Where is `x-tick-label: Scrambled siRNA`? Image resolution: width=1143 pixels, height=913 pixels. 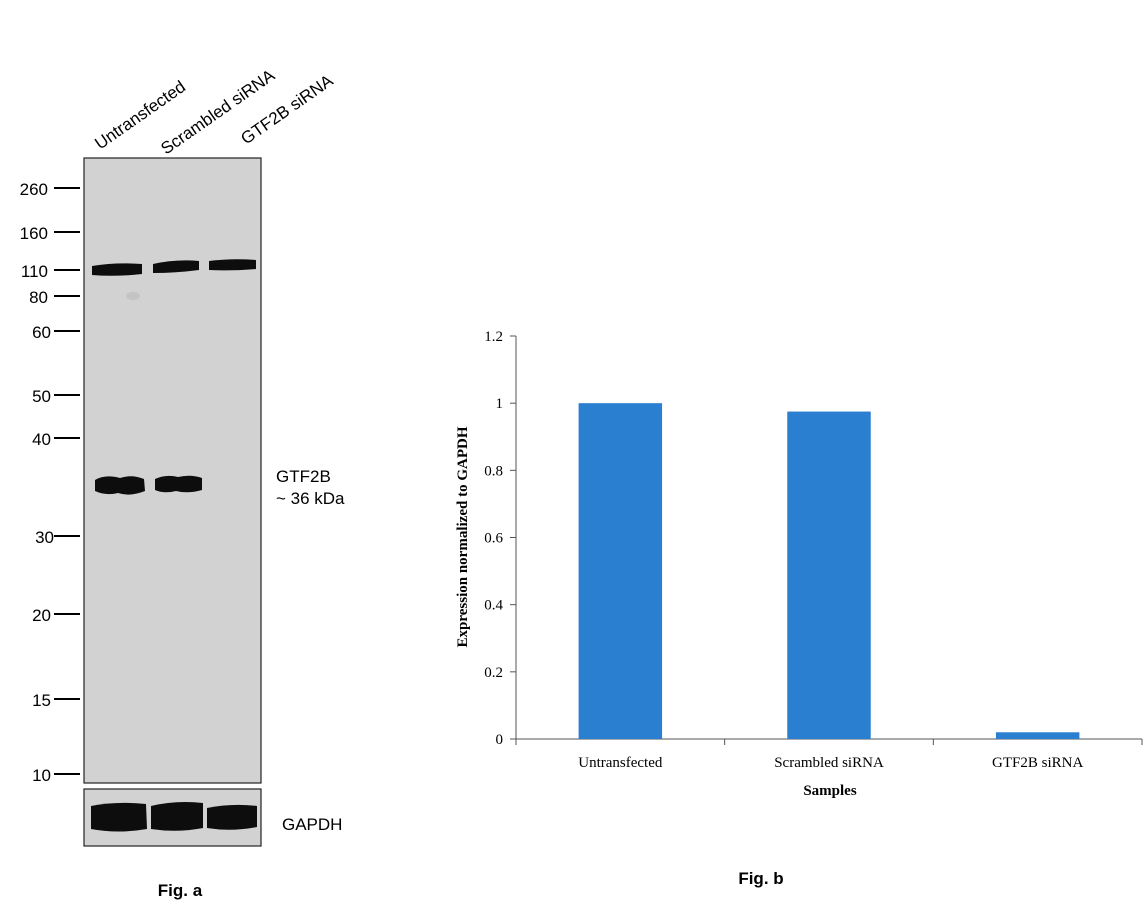
x-tick-label: Scrambled siRNA is located at coordinates (829, 763).